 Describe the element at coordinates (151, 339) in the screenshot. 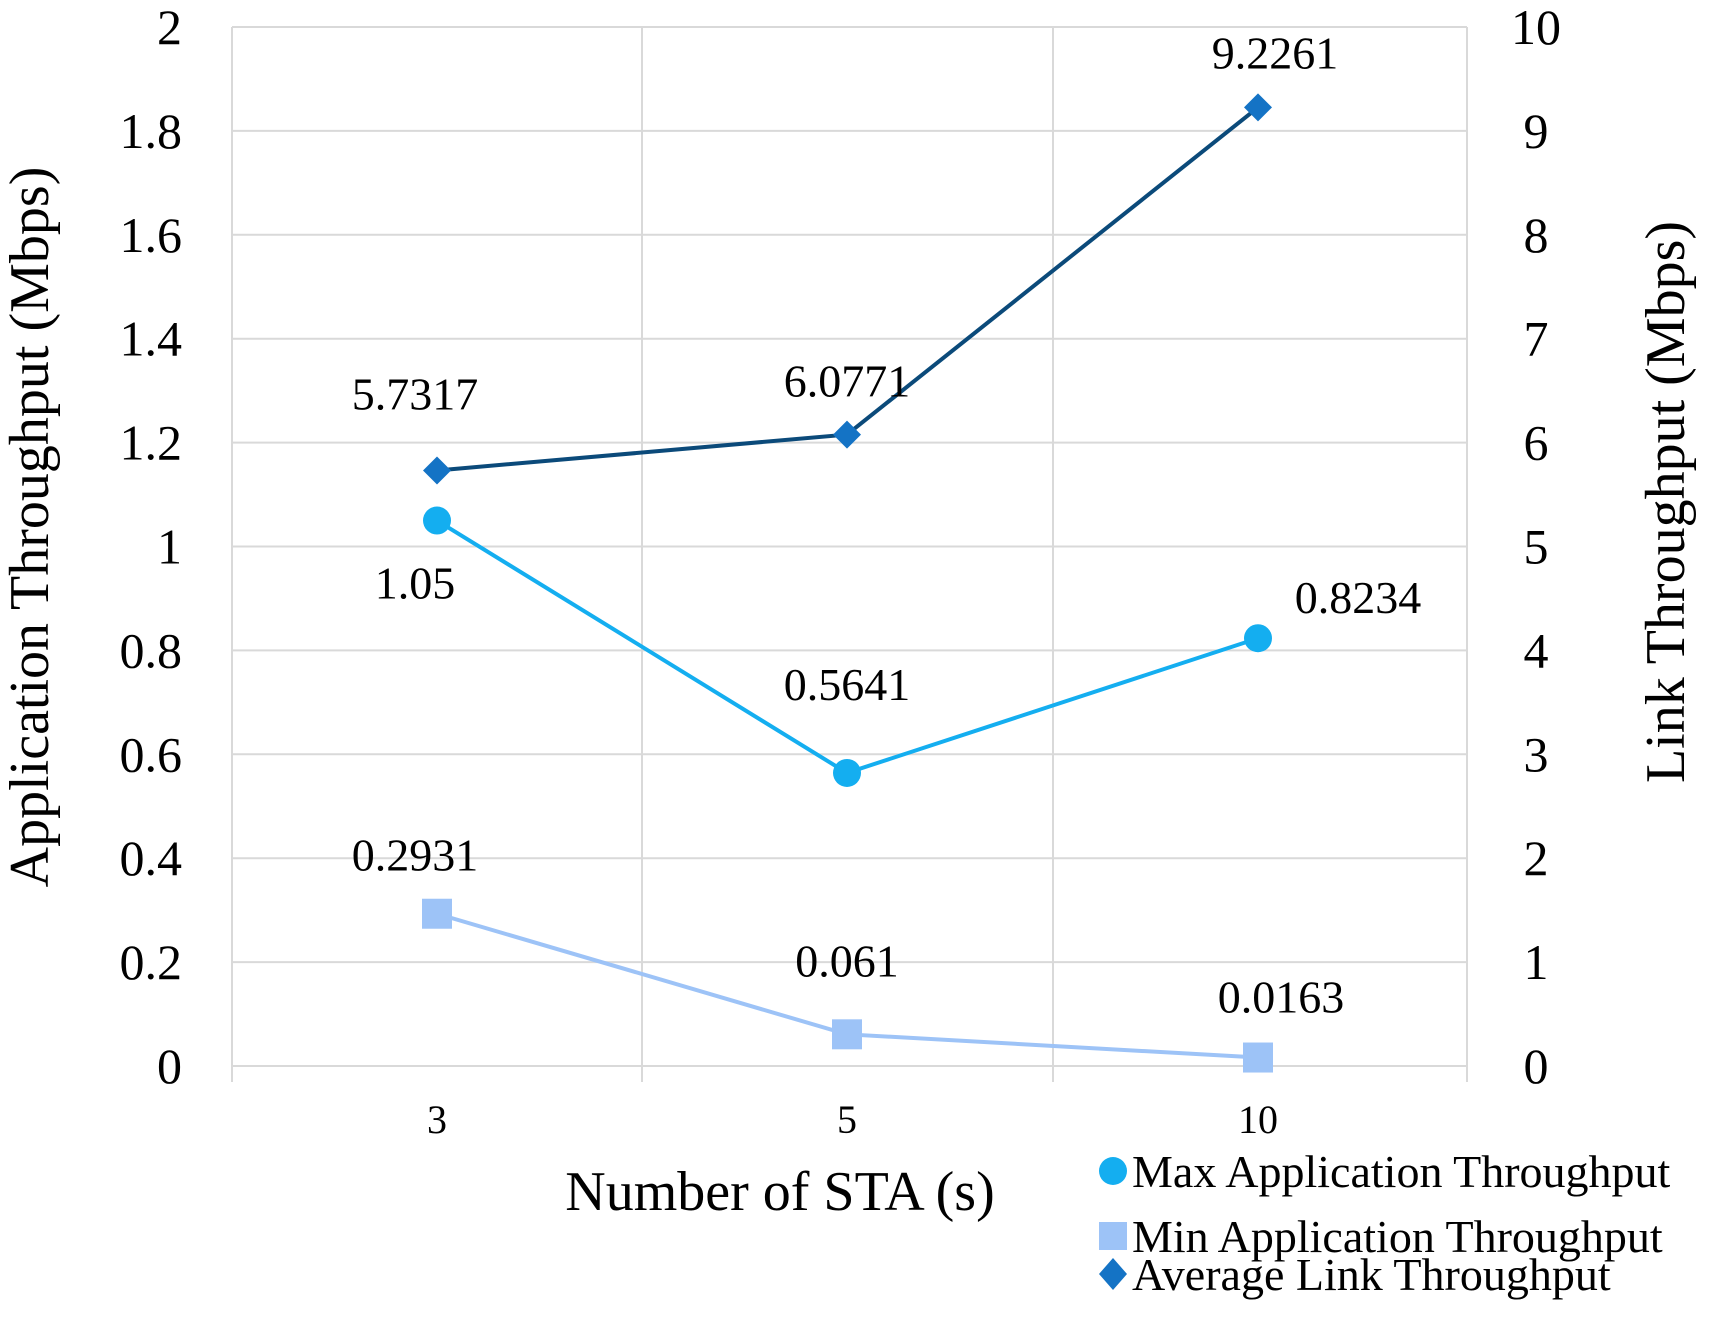

I see `y-left-tick-label: 1.4` at that location.